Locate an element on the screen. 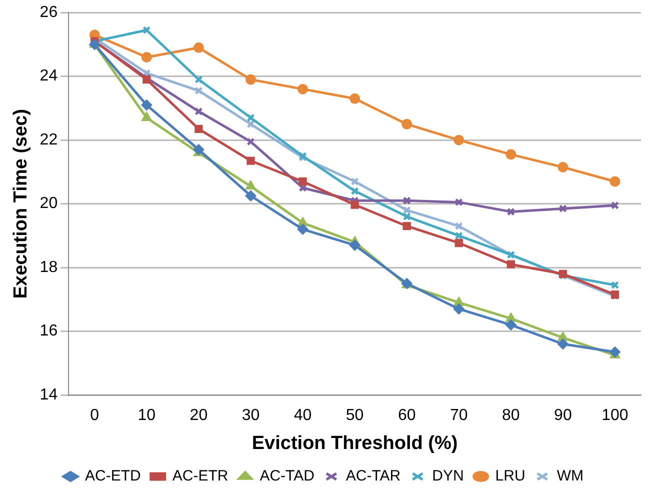 This screenshot has height=494, width=651. x-tick-label: 40 is located at coordinates (303, 415).